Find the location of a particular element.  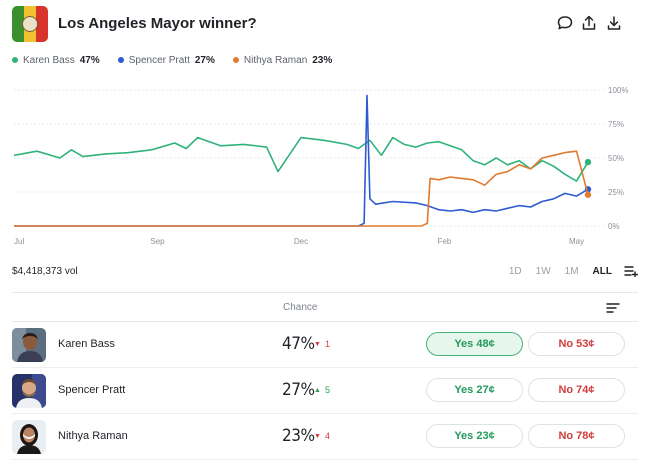

y-tick-label: 0% is located at coordinates (614, 226).